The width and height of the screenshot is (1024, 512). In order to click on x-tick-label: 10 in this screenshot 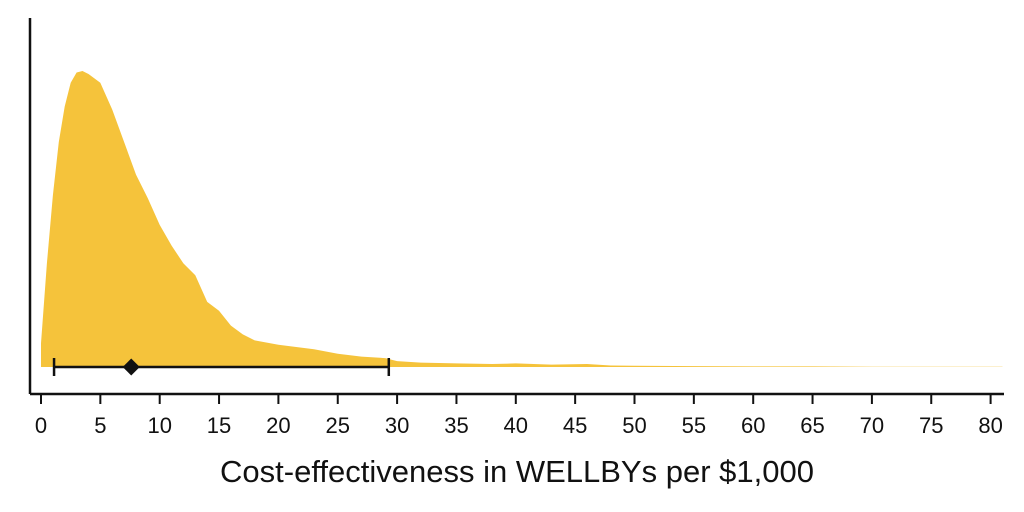, I will do `click(159, 425)`.